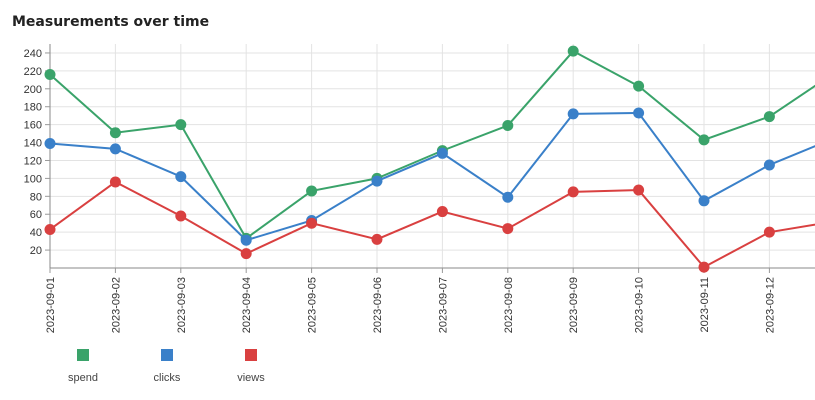 This screenshot has width=815, height=400. I want to click on y-tick-label: 200, so click(33, 90).